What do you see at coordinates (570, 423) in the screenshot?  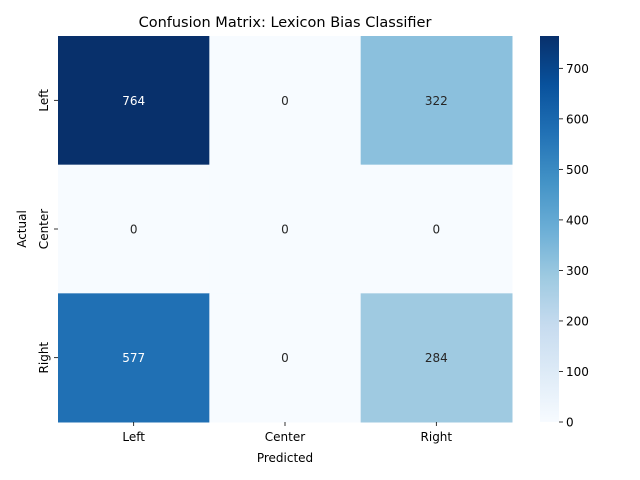 I see `colorbar-tick-label: 0` at bounding box center [570, 423].